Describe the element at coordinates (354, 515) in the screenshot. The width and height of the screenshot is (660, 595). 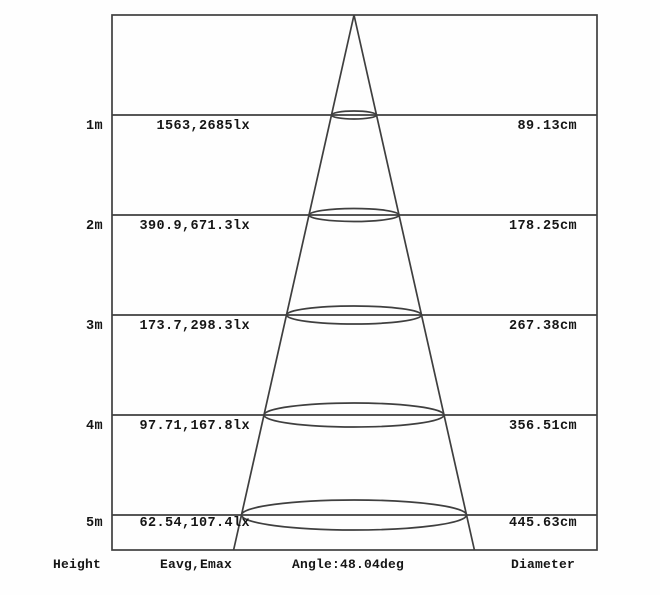
I see `beam-ellipse-5m` at that location.